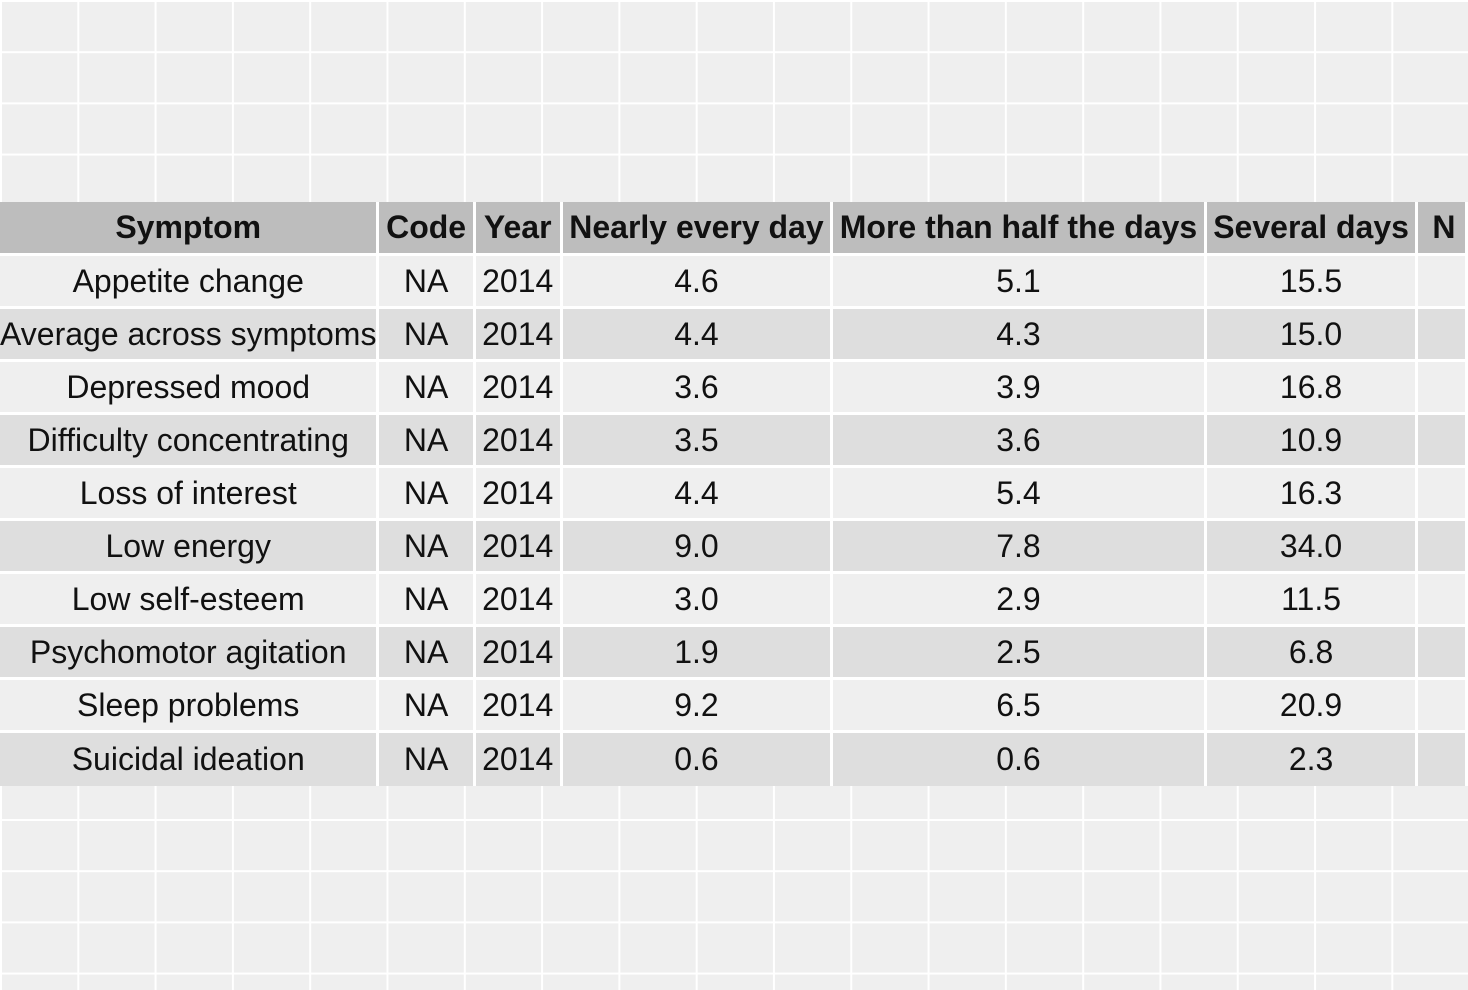  What do you see at coordinates (1020, 600) in the screenshot?
I see `cell-more-than-half-the-days: 2.9` at bounding box center [1020, 600].